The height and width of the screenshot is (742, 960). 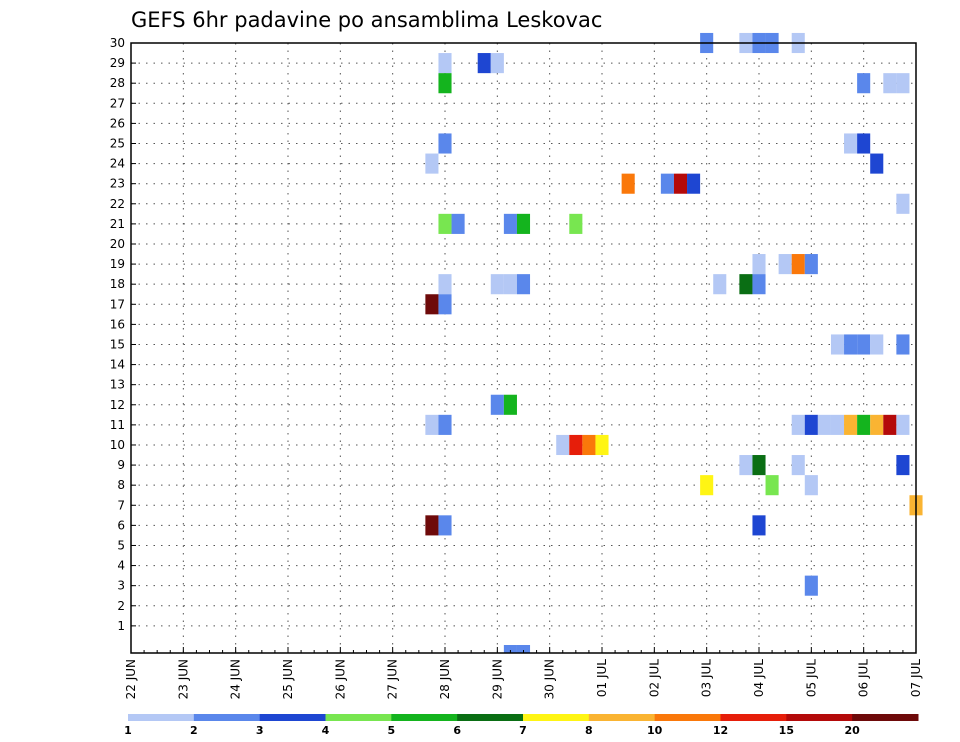 I want to click on y-tick-label: 16, so click(x=117, y=324).